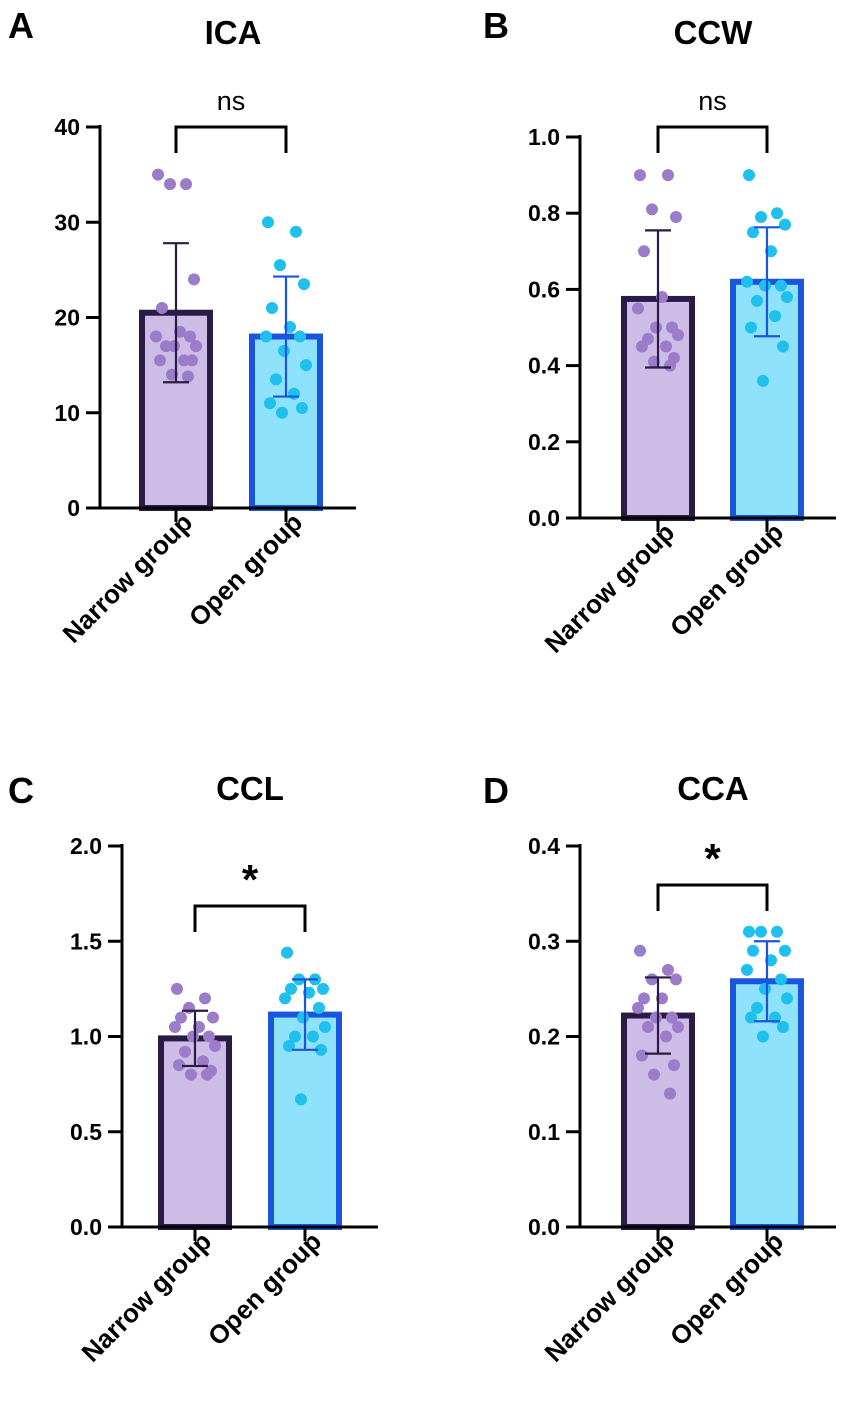 This screenshot has width=851, height=1409. I want to click on y-tick-label: 0.0, so click(544, 518).